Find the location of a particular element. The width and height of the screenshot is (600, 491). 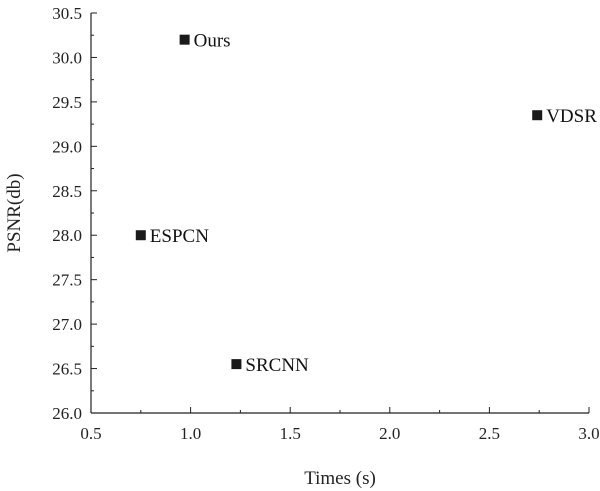

x-tick-label: 2.0 is located at coordinates (389, 433).